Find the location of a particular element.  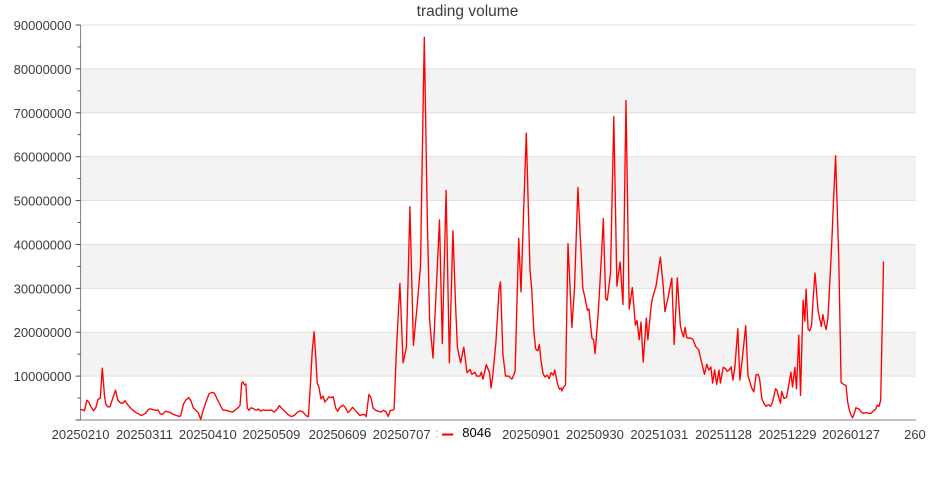

svg-text: 30000000 is located at coordinates (43, 288).